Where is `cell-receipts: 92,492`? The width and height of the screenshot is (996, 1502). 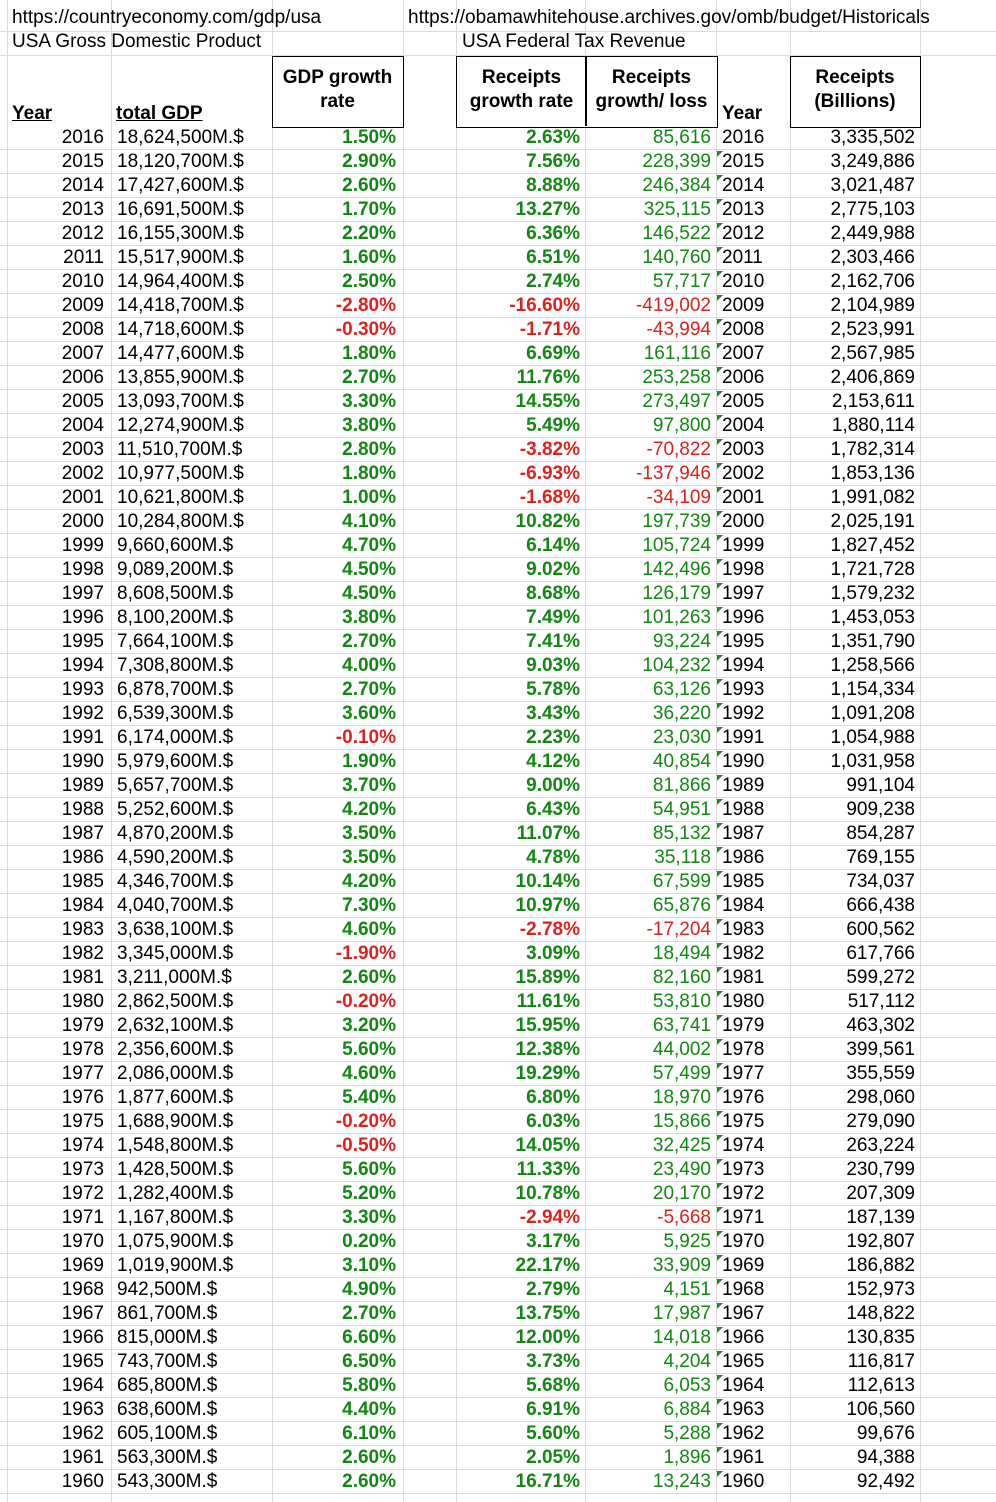
cell-receipts: 92,492 is located at coordinates (885, 1481).